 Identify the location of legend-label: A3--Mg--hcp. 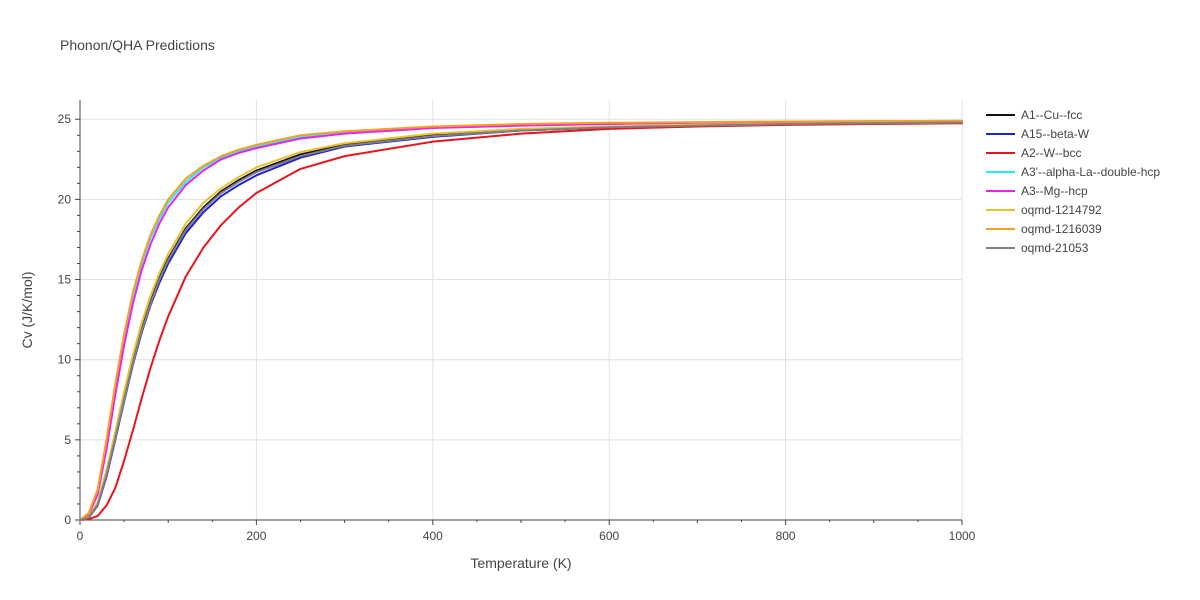
(1054, 191).